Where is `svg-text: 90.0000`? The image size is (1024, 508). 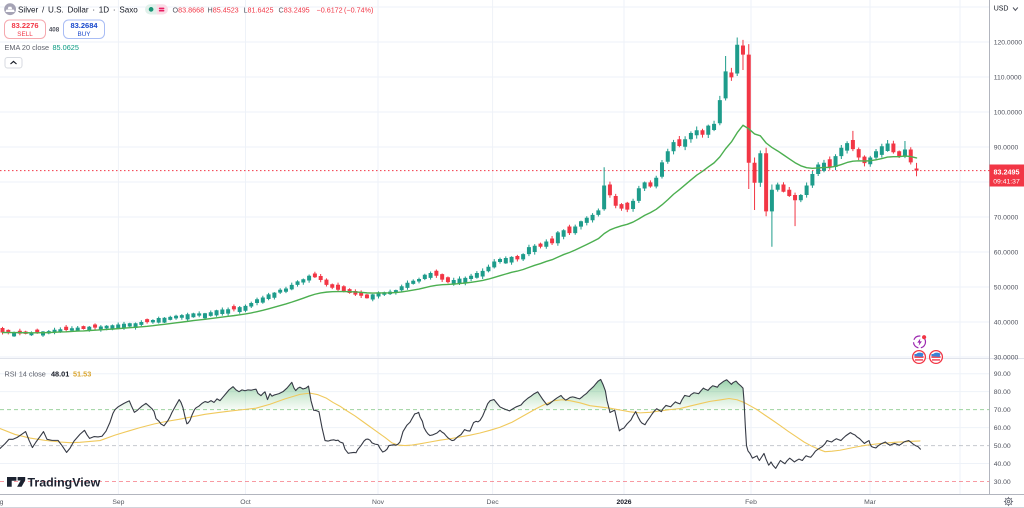
svg-text: 90.0000 is located at coordinates (1006, 147).